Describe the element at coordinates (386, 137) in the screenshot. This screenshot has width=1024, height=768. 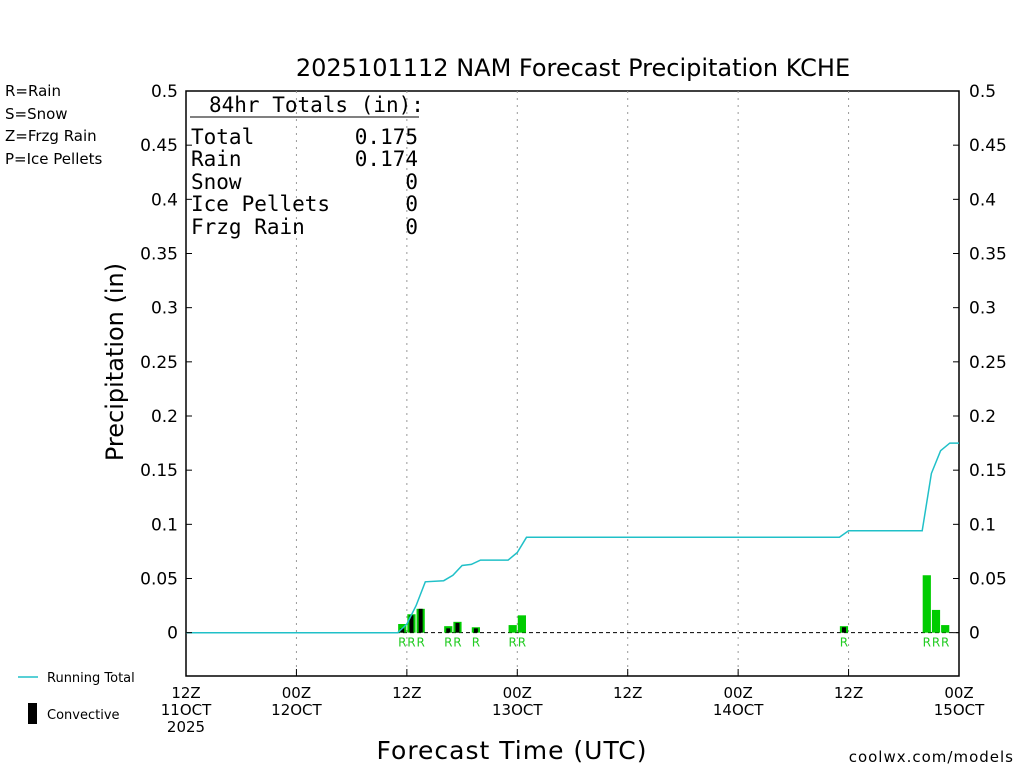
I see `totals-value-total: 0.175` at that location.